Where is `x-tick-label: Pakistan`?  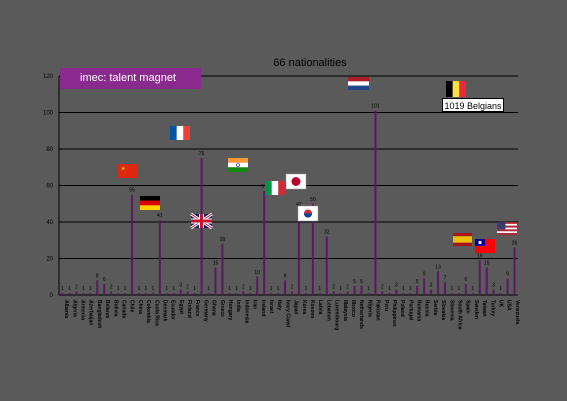 x-tick-label: Pakistan is located at coordinates (378, 310).